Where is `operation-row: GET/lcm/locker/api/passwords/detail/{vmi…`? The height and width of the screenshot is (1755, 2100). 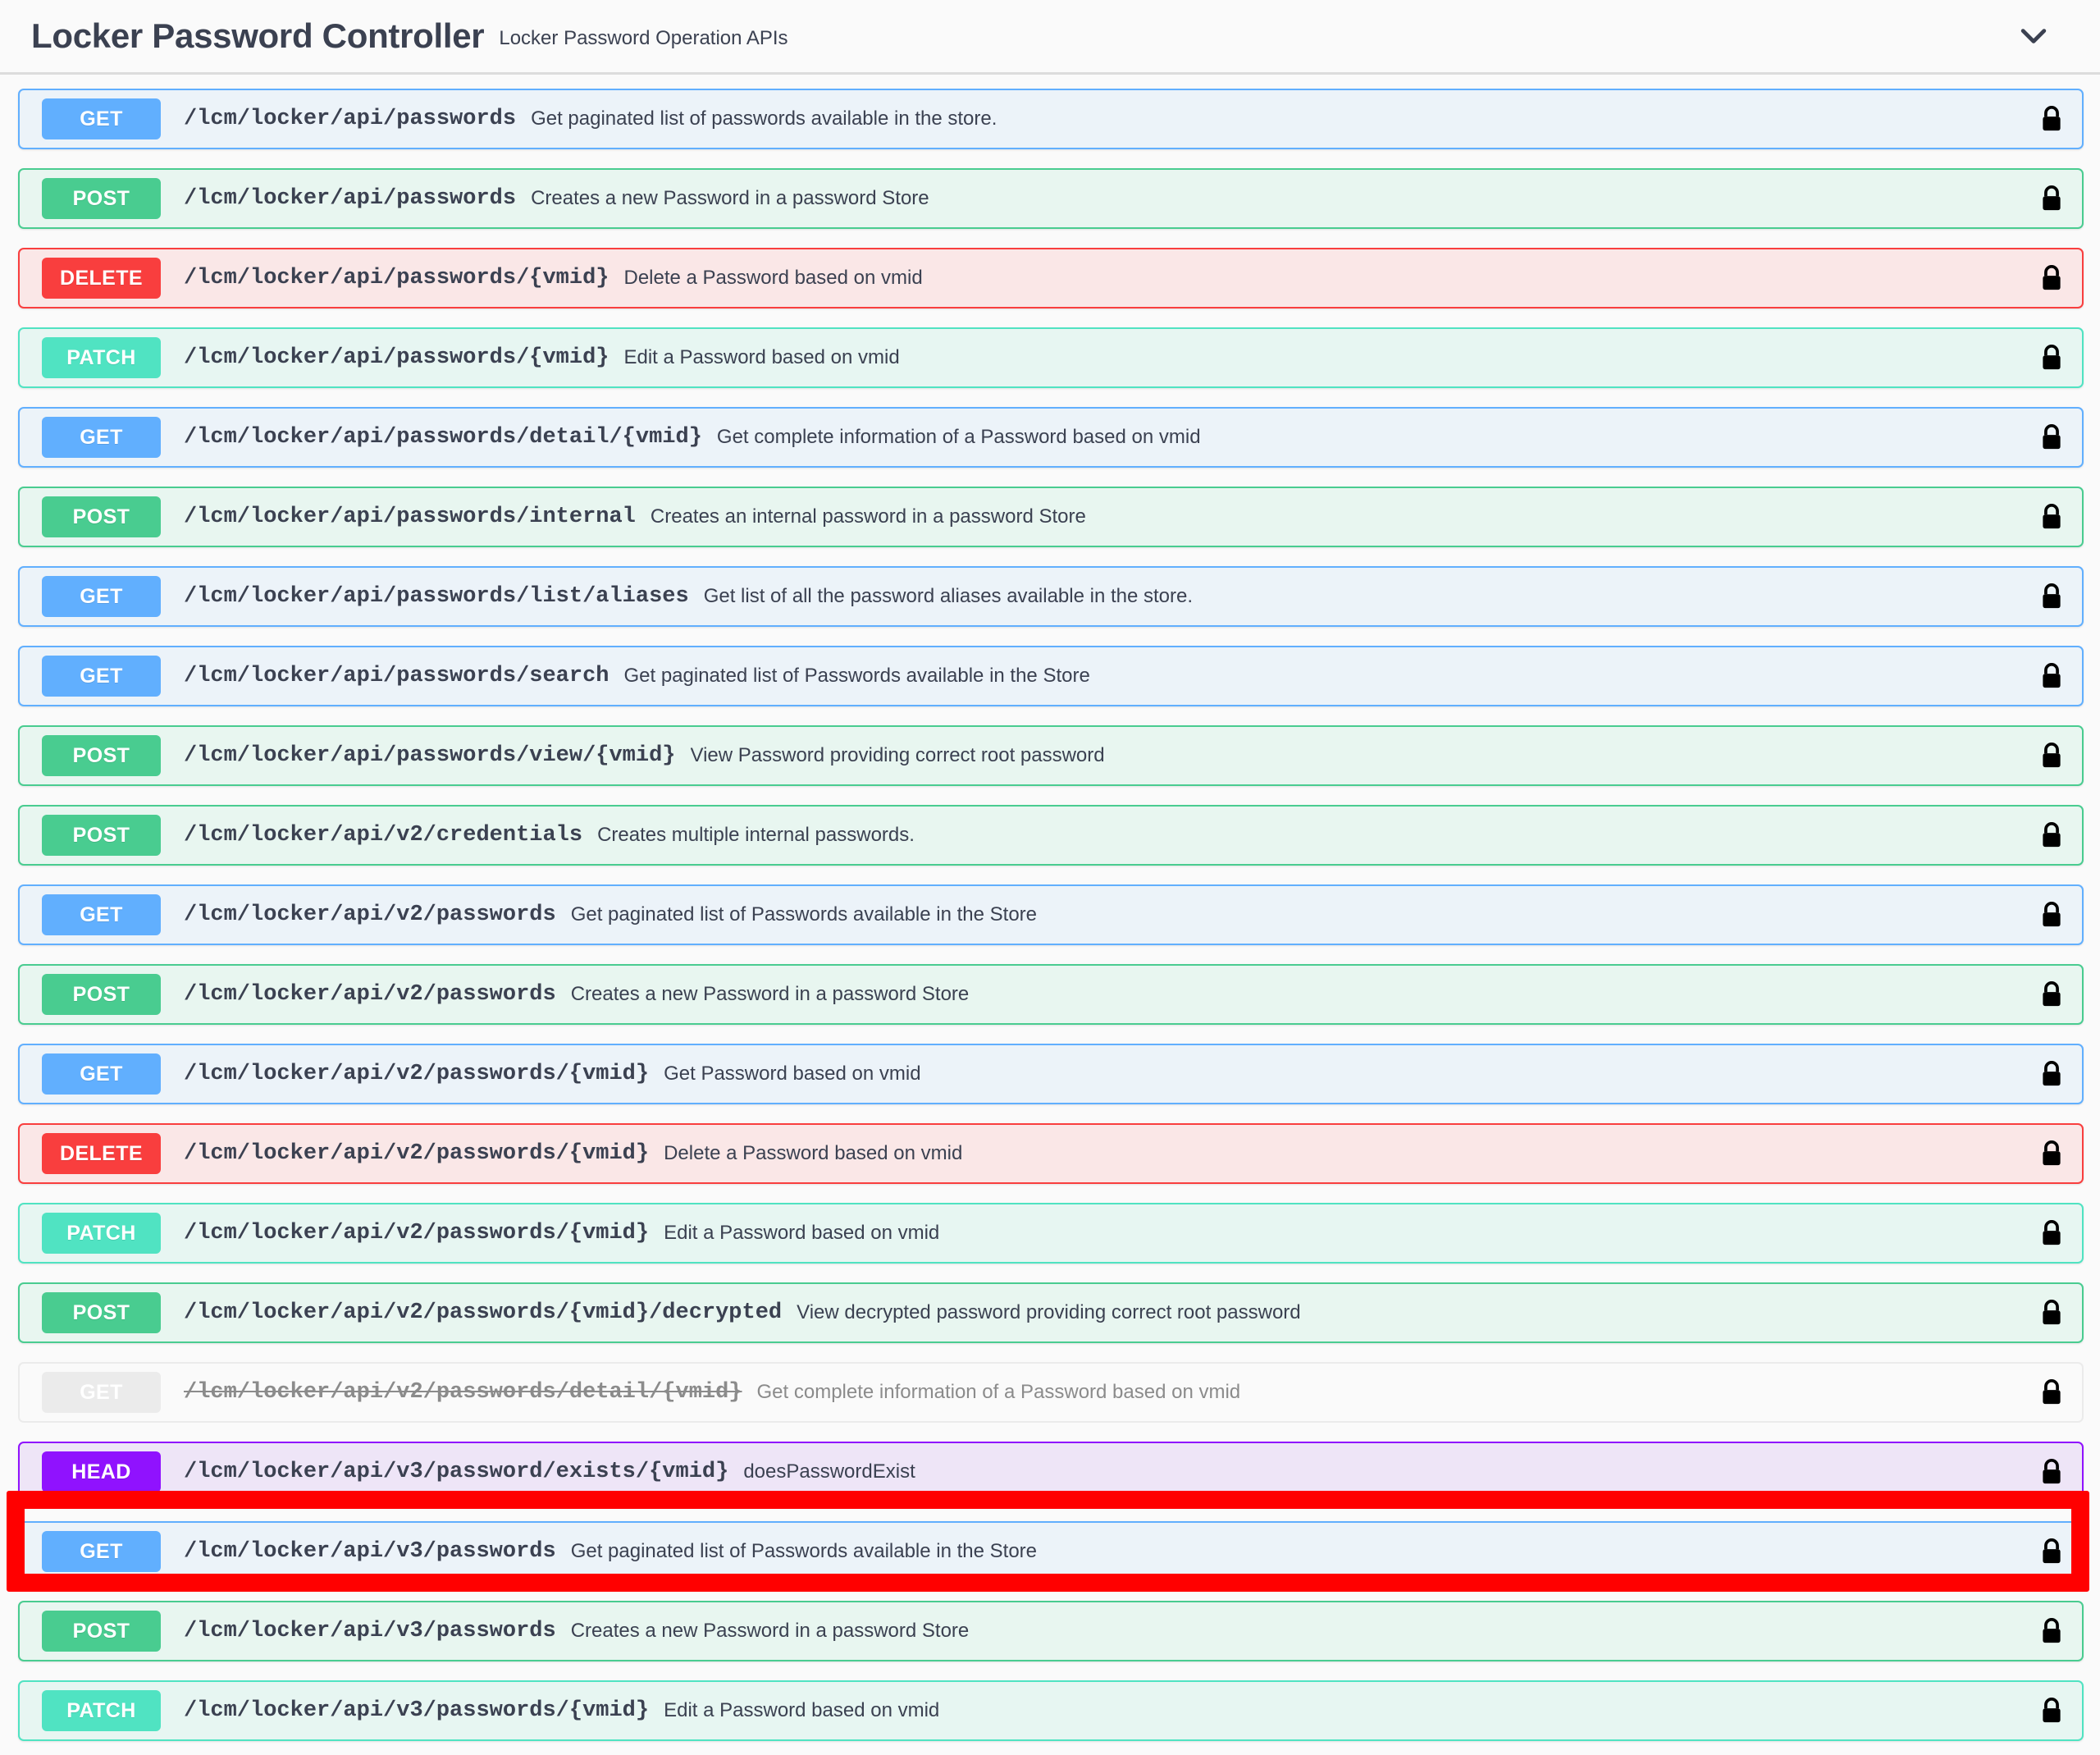 operation-row: GET/lcm/locker/api/passwords/detail/{vmi… is located at coordinates (1051, 437).